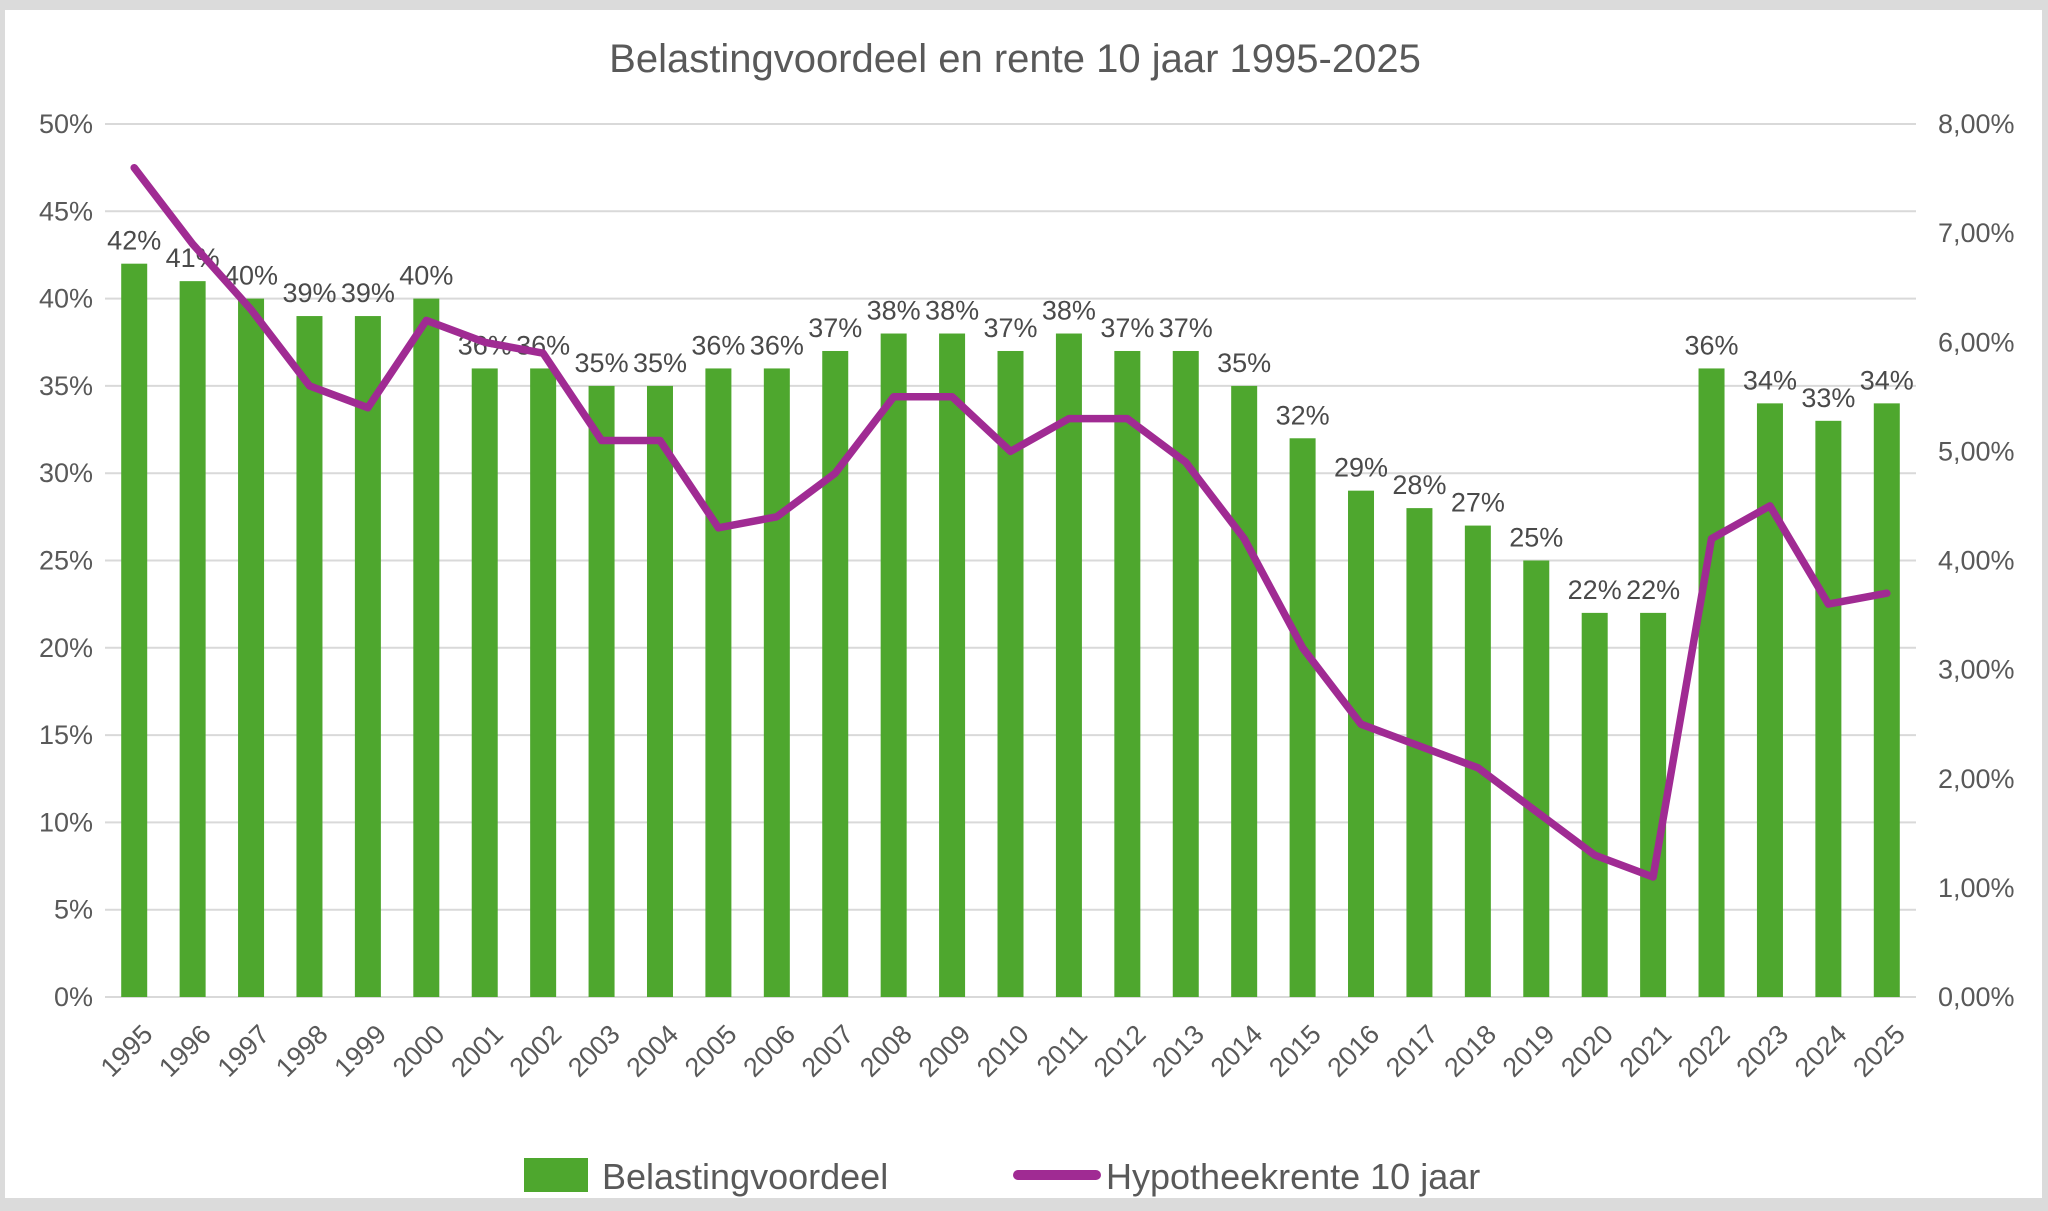 This screenshot has height=1211, width=2048. I want to click on bar-2003, so click(601, 691).